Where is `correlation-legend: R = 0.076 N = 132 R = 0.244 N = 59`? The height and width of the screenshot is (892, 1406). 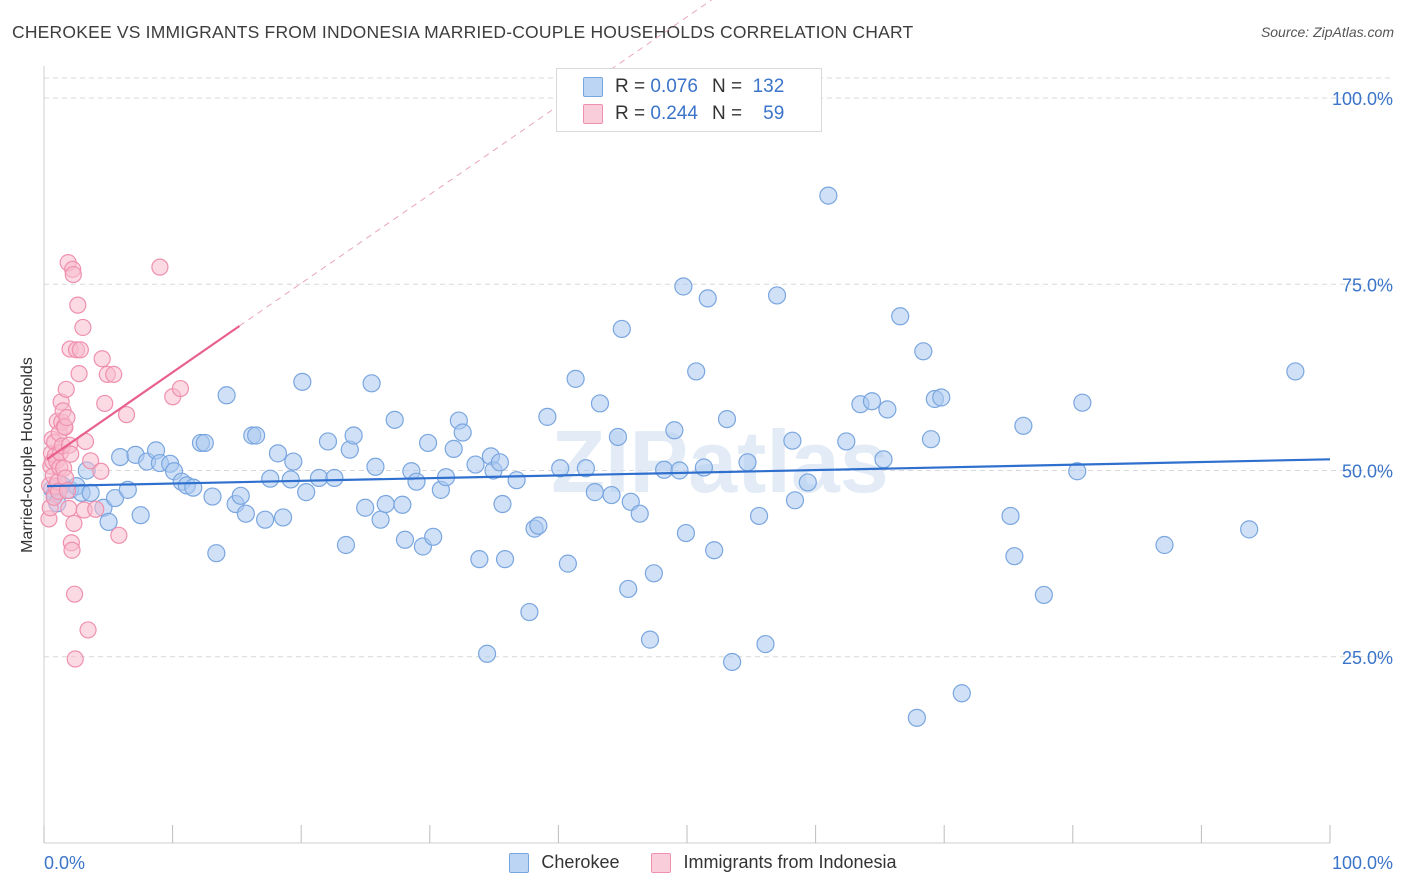 correlation-legend: R = 0.076 N = 132 R = 0.244 N = 59 is located at coordinates (689, 100).